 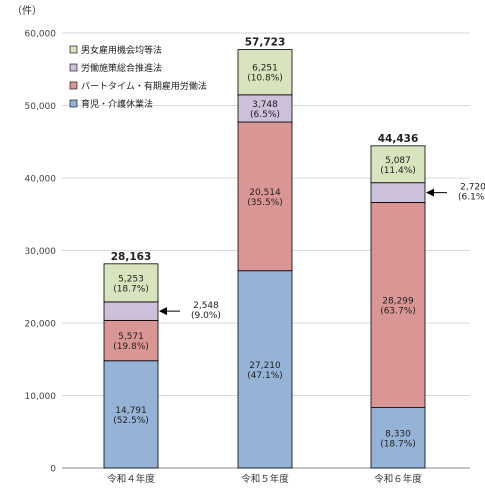 What do you see at coordinates (41, 107) in the screenshot?
I see `y-tick-label: 50,000` at bounding box center [41, 107].